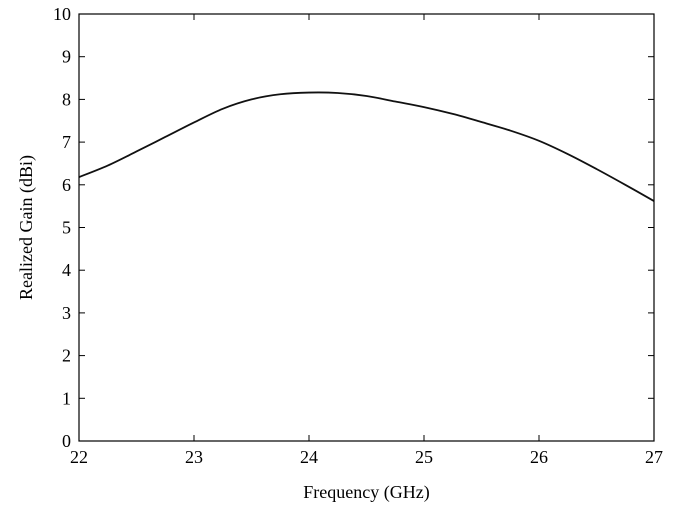 Image resolution: width=688 pixels, height=506 pixels. What do you see at coordinates (26, 227) in the screenshot?
I see `y-axis-label: Realized Gain (dBi)` at bounding box center [26, 227].